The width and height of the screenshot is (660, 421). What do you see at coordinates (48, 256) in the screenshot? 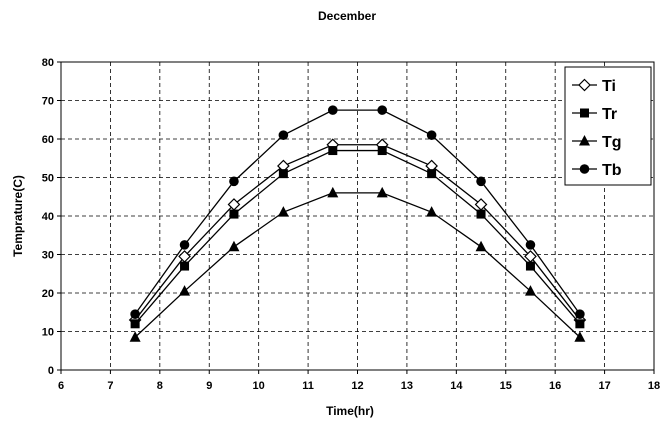
I see `y-tick-label: 30` at bounding box center [48, 256].